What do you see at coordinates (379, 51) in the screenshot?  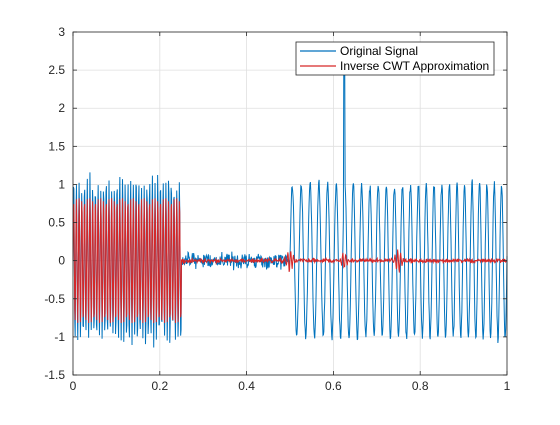 I see `legend-label-original-signal: Original Signal` at bounding box center [379, 51].